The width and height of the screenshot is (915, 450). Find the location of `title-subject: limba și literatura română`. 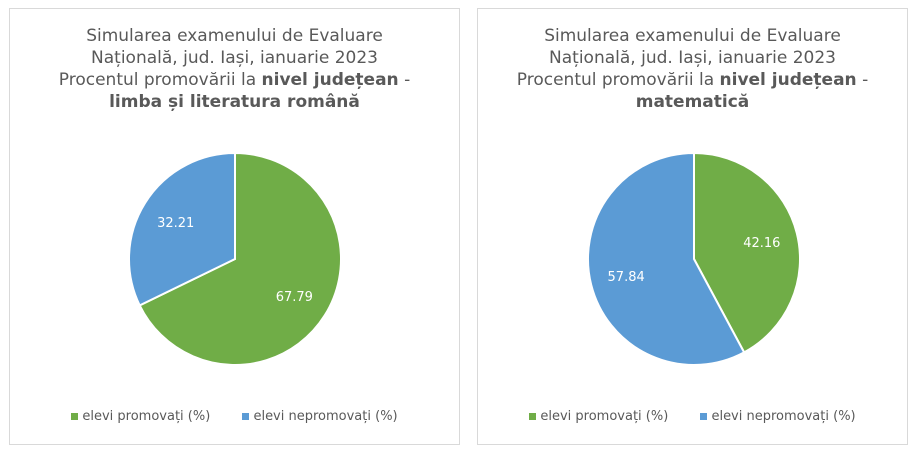

title-subject: limba și literatura română is located at coordinates (234, 102).